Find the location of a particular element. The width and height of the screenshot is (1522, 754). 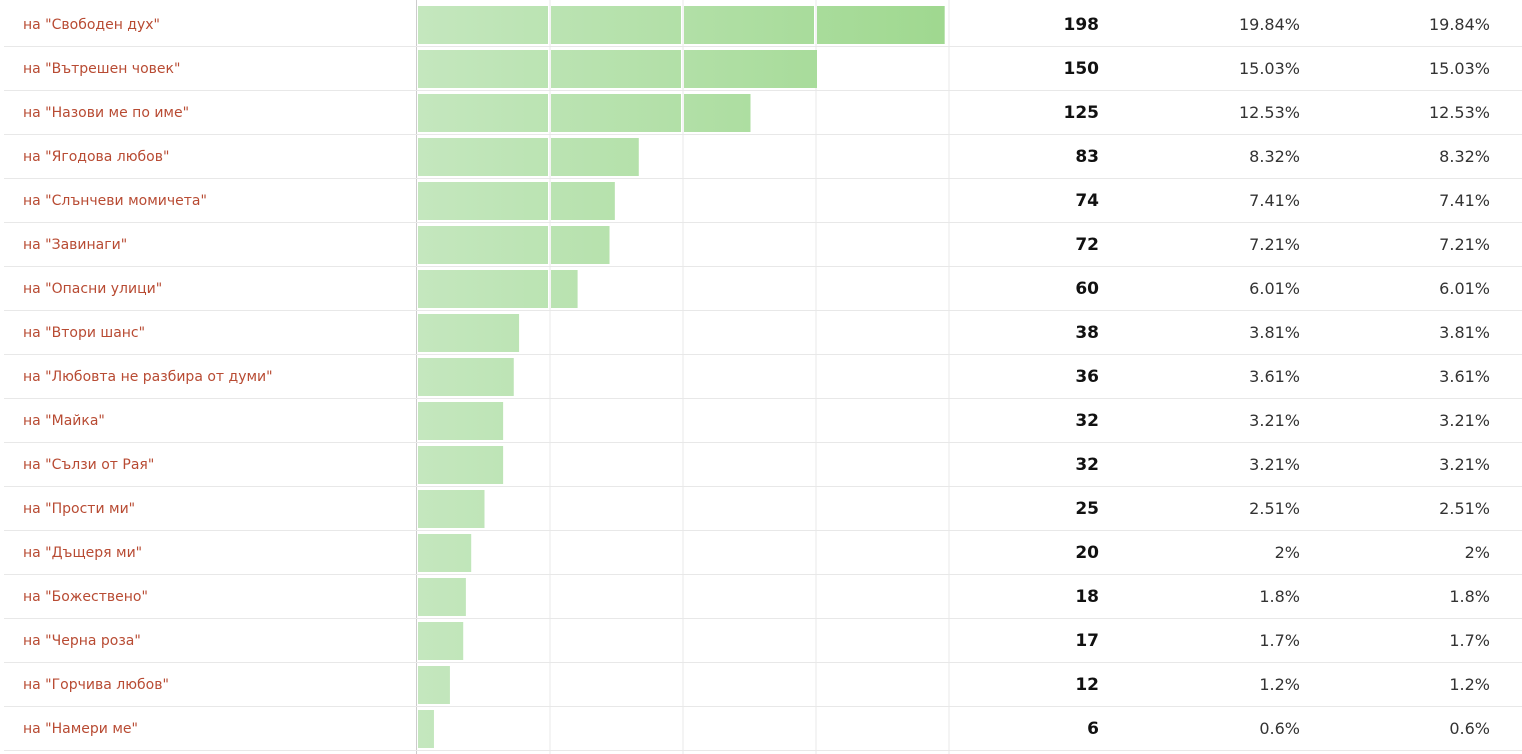

vote-percent: 19.84% is located at coordinates (1269, 24).